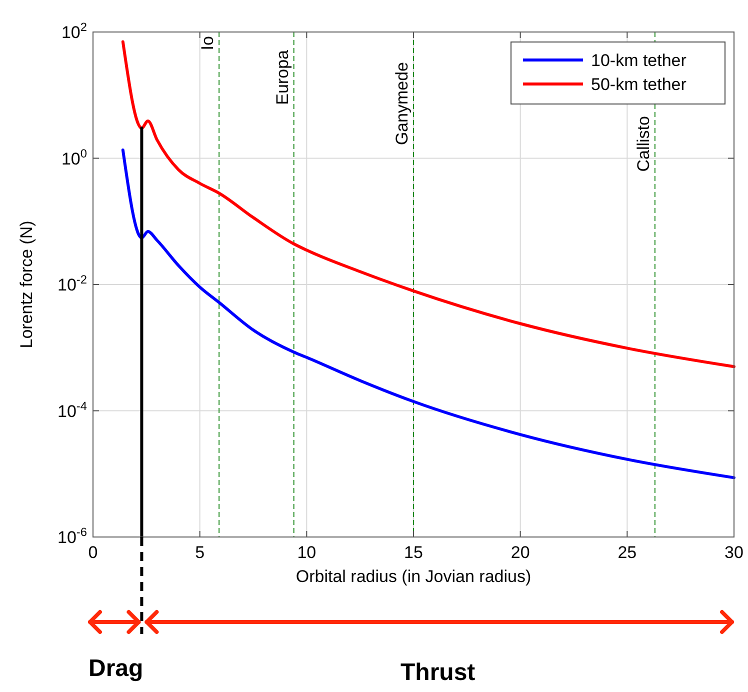  What do you see at coordinates (74, 157) in the screenshot?
I see `y-tick-label: 10$^{0}$` at bounding box center [74, 157].